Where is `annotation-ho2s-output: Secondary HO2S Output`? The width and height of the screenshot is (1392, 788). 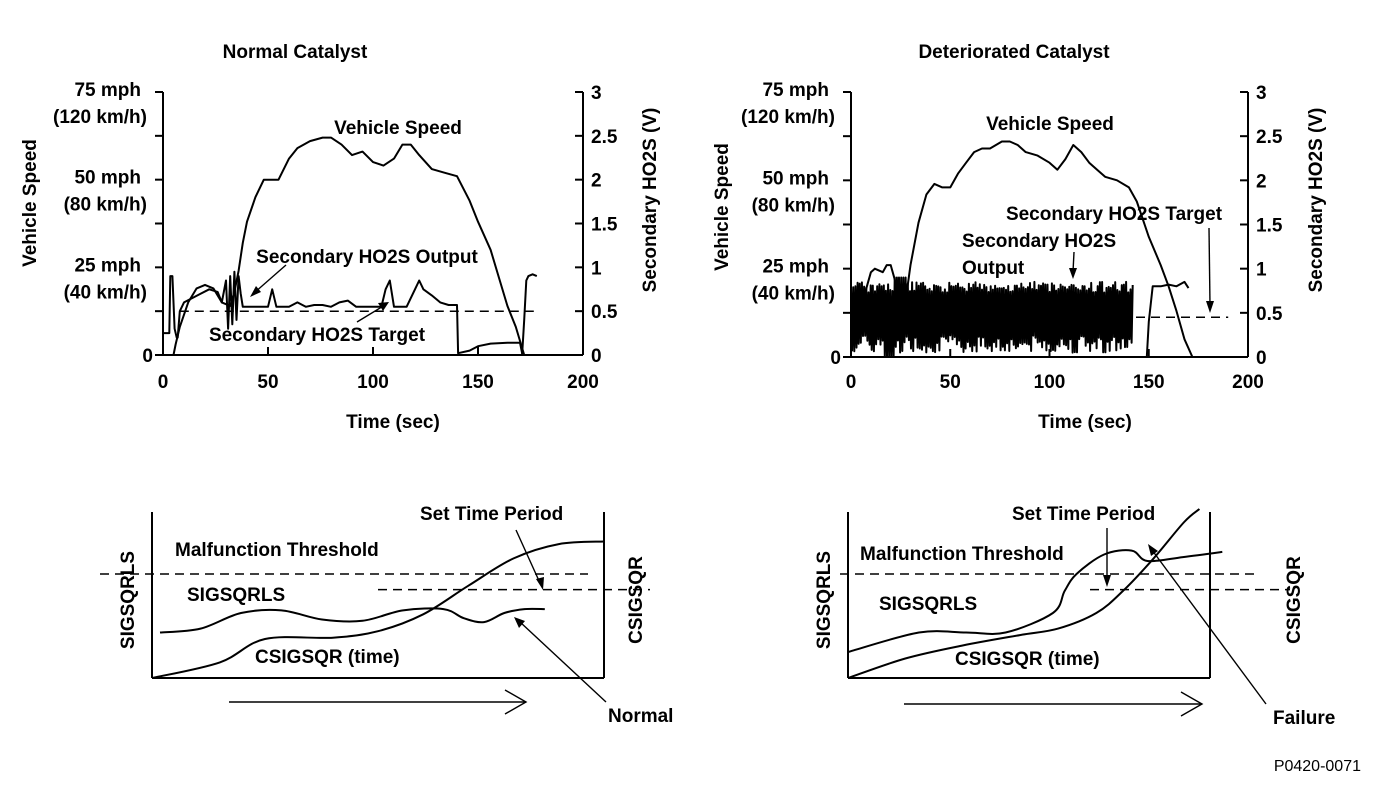 annotation-ho2s-output: Secondary HO2S Output is located at coordinates (367, 257).